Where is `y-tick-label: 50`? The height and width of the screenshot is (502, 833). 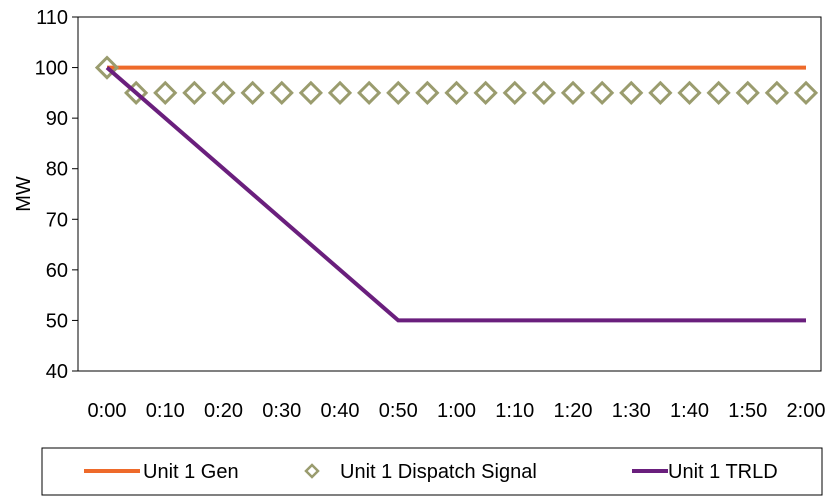 y-tick-label: 50 is located at coordinates (57, 321).